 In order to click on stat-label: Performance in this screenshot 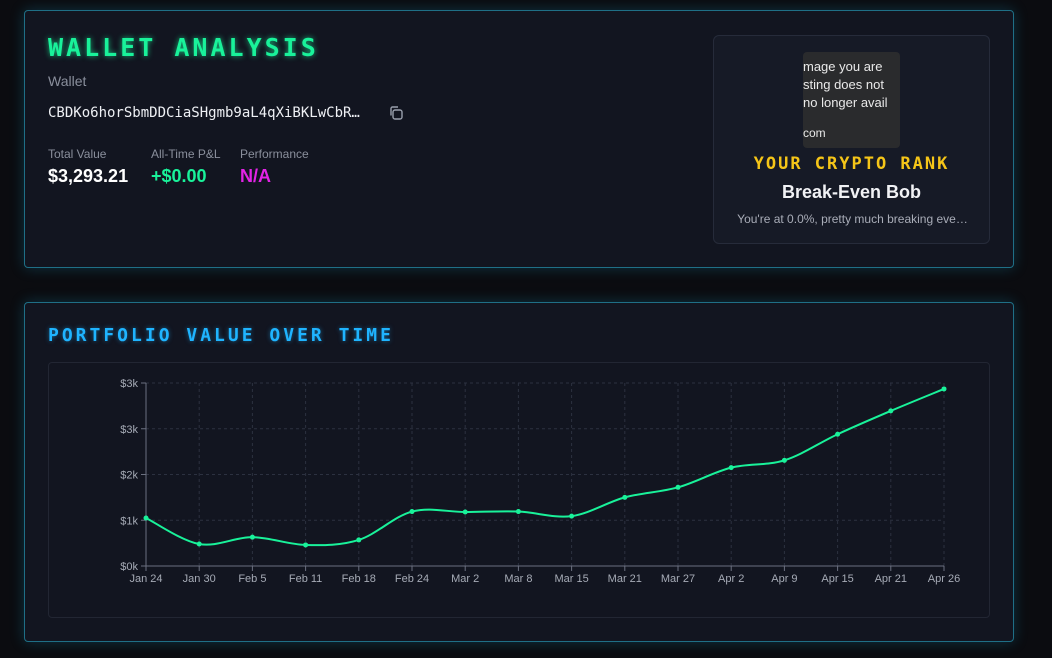, I will do `click(274, 154)`.